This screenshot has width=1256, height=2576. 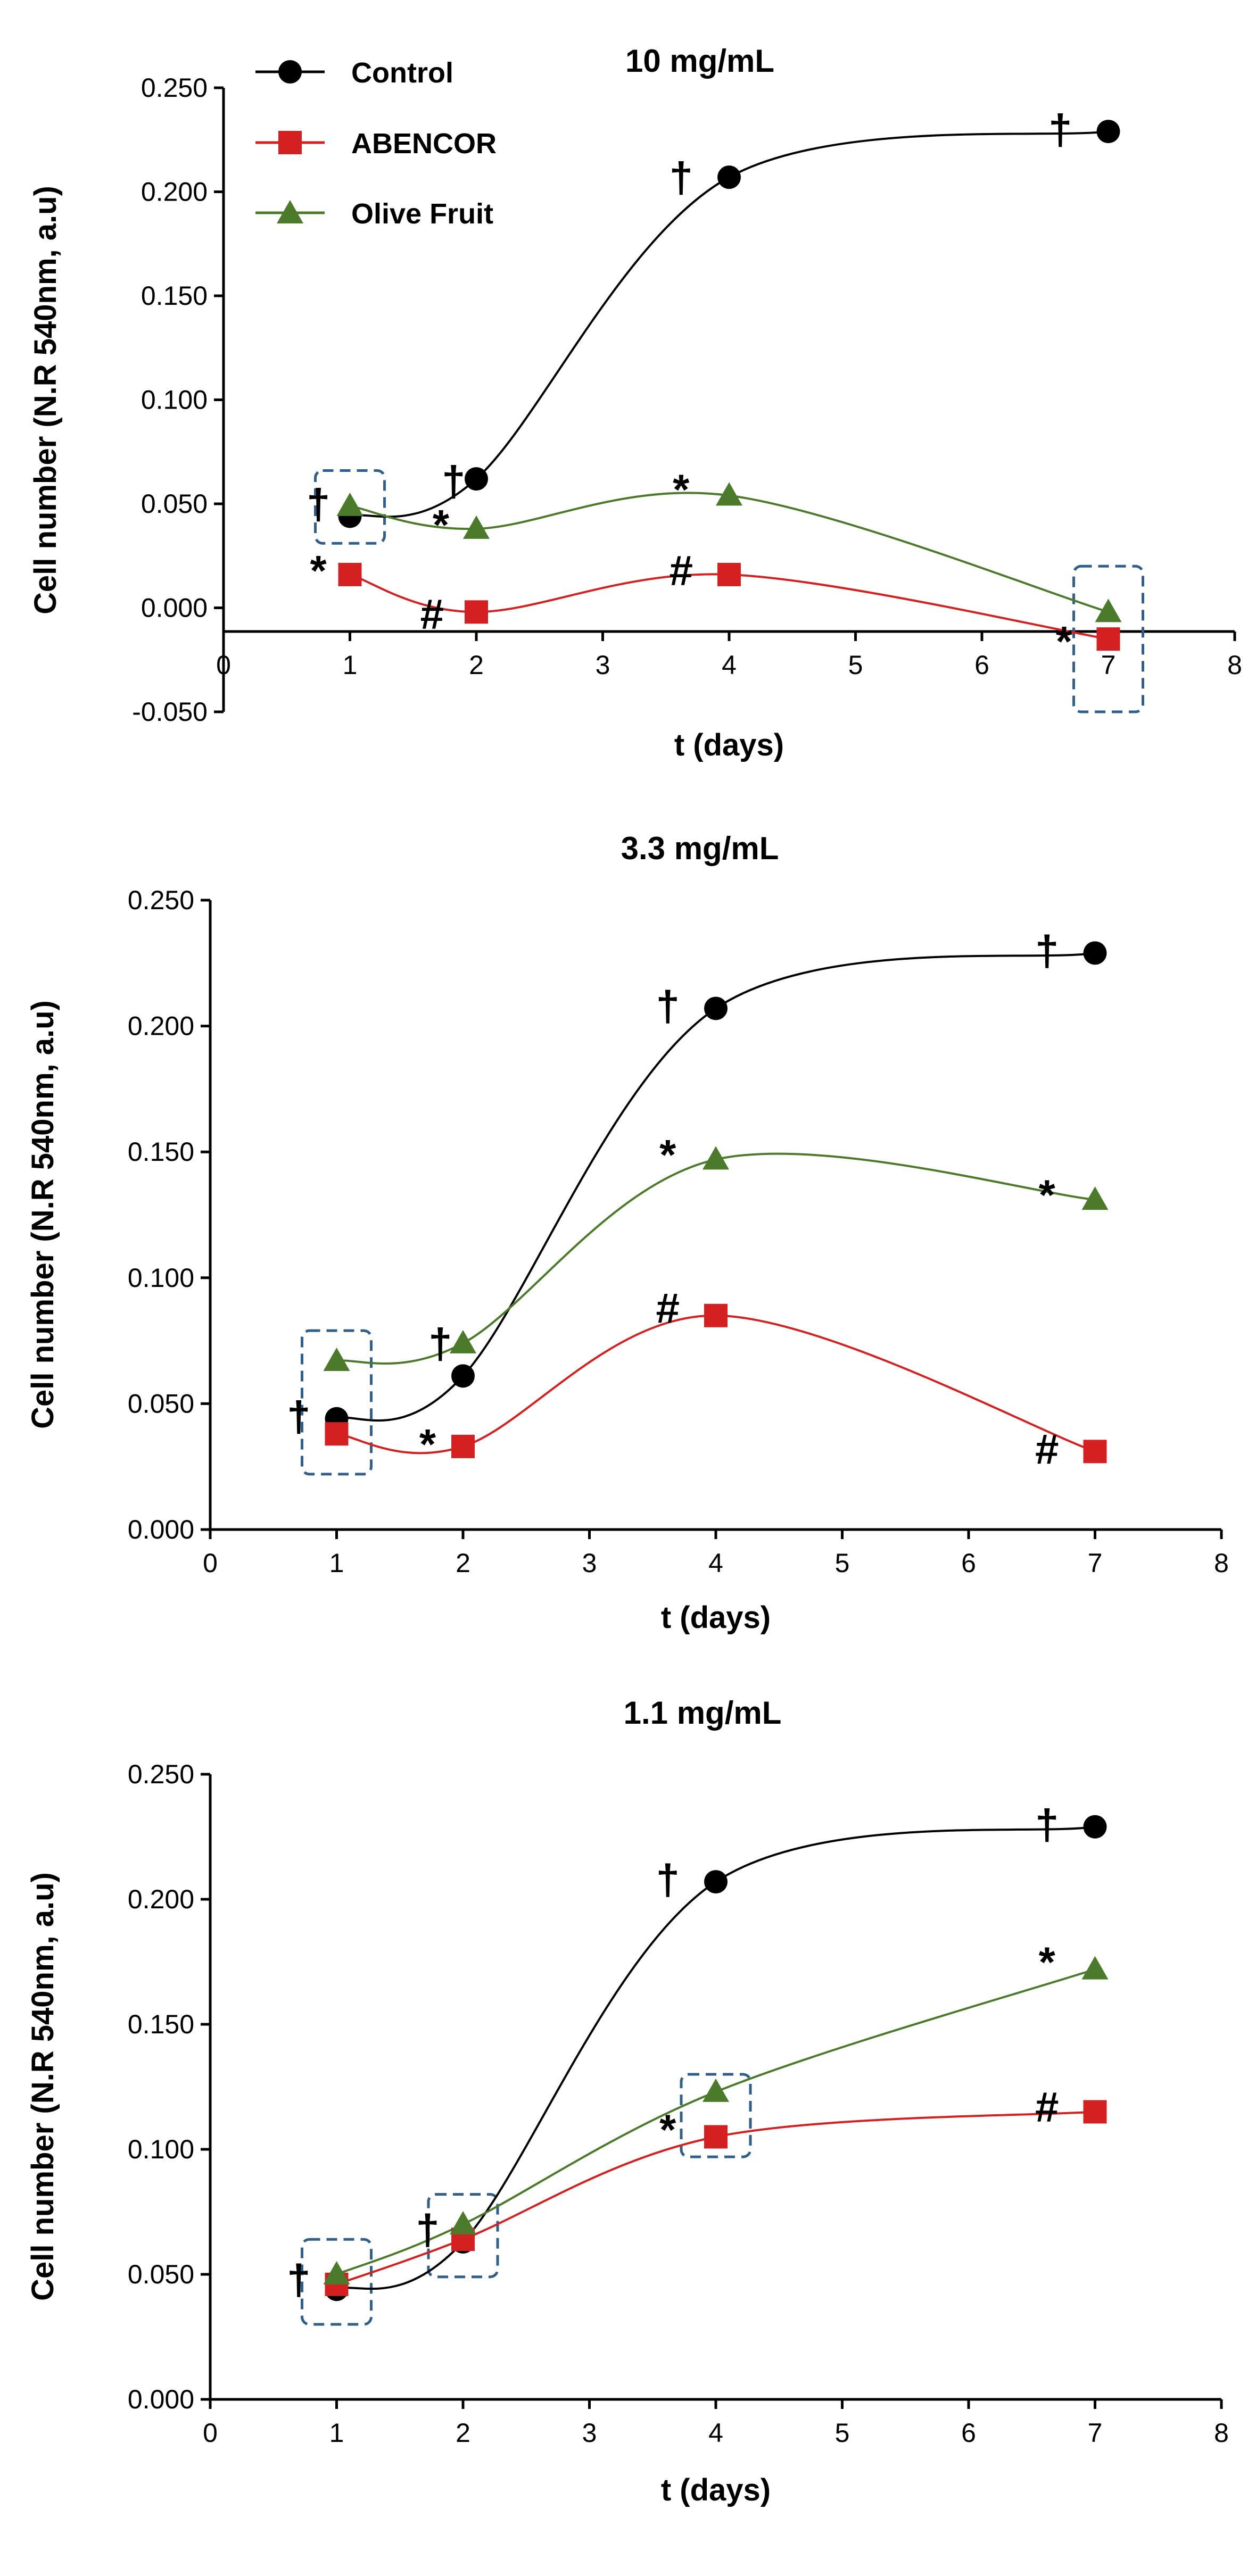 I want to click on y-tick-label: 0.050, so click(x=161, y=1404).